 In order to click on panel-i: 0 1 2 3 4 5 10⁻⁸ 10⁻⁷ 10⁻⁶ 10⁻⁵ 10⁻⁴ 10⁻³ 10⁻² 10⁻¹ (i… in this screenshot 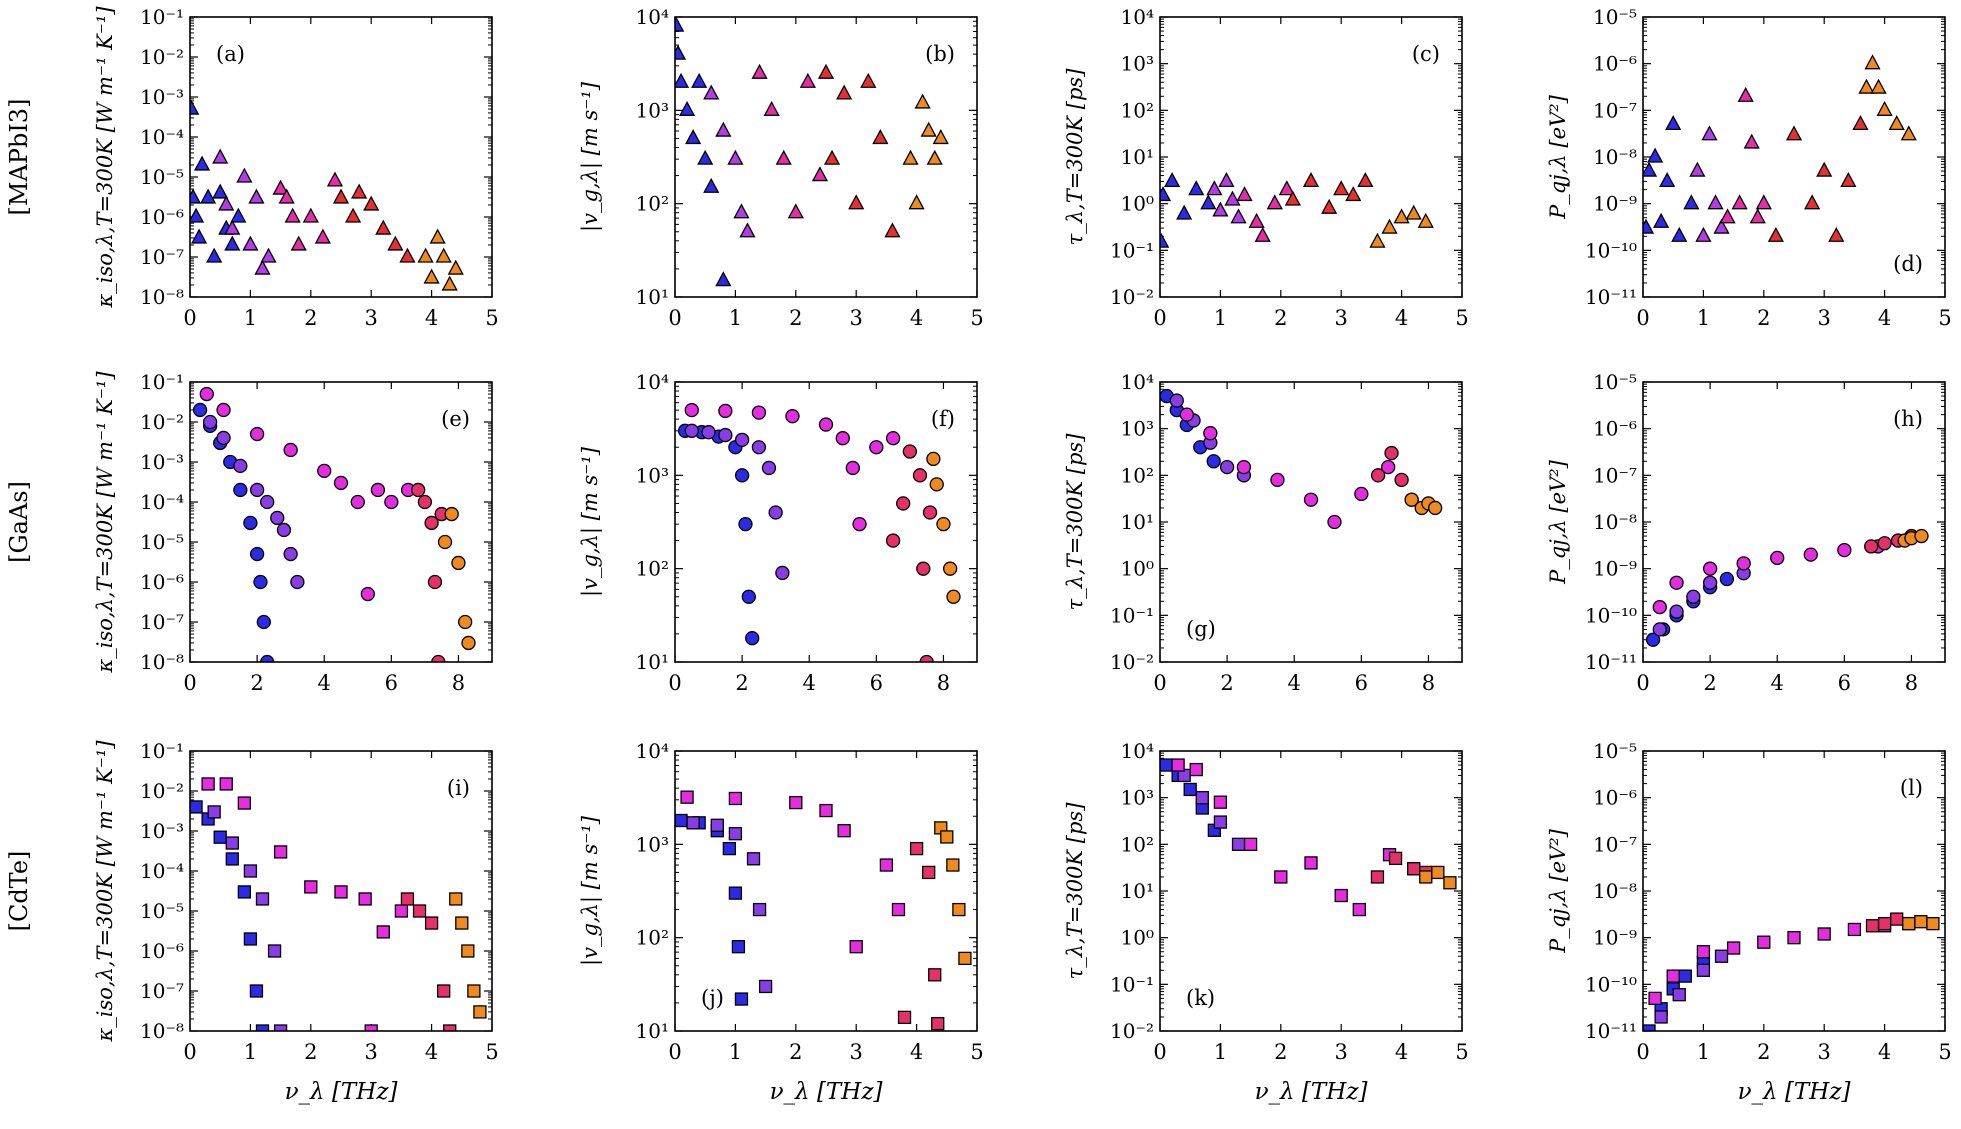, I will do `click(296, 922)`.